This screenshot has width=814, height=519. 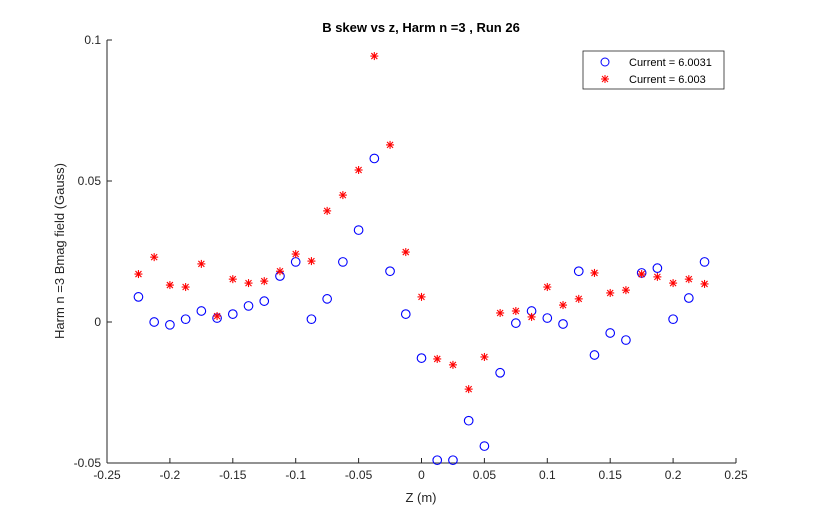 What do you see at coordinates (107, 475) in the screenshot?
I see `x-tick-label: -0.25` at bounding box center [107, 475].